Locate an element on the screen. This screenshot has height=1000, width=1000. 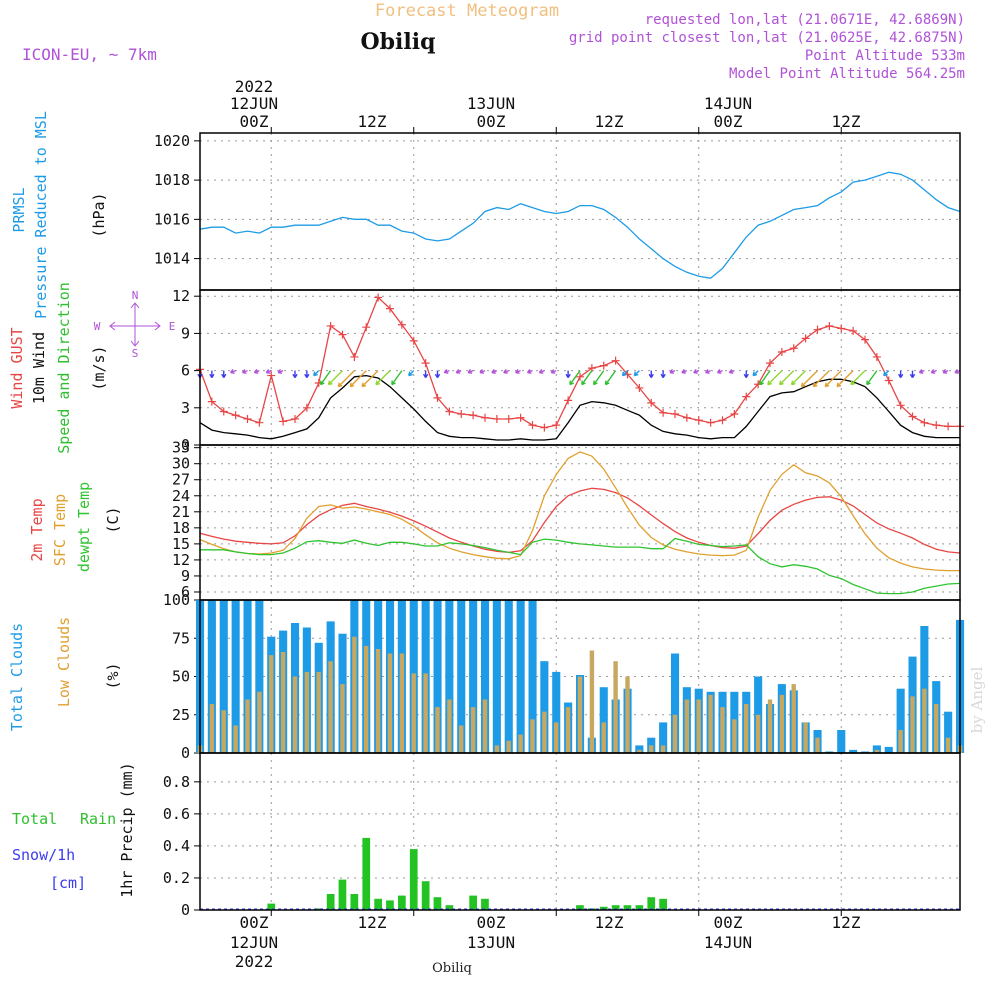
y-tick-label: 75 is located at coordinates (181, 638).